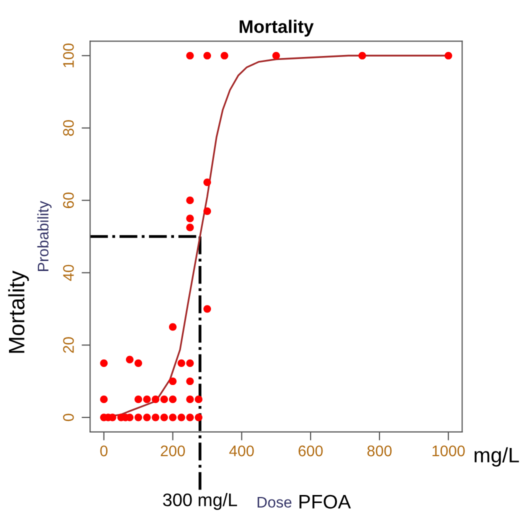  What do you see at coordinates (44, 235) in the screenshot?
I see `y-axis-title: Probability` at bounding box center [44, 235].